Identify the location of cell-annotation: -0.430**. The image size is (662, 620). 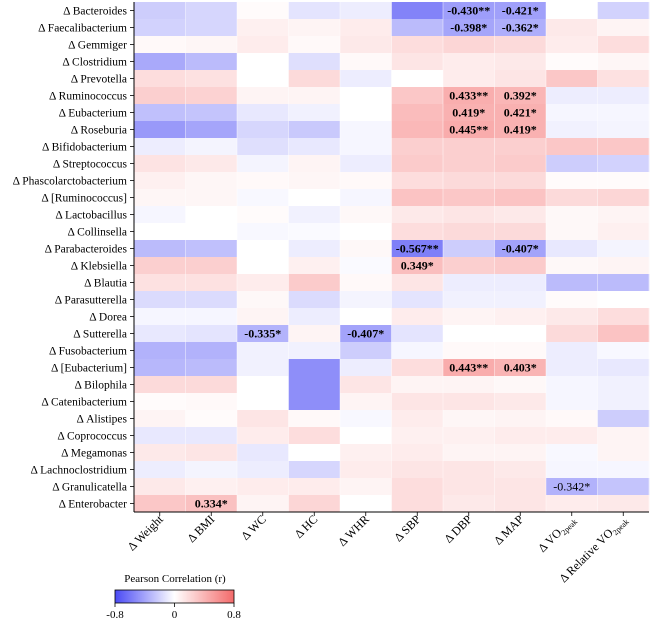
(468, 11).